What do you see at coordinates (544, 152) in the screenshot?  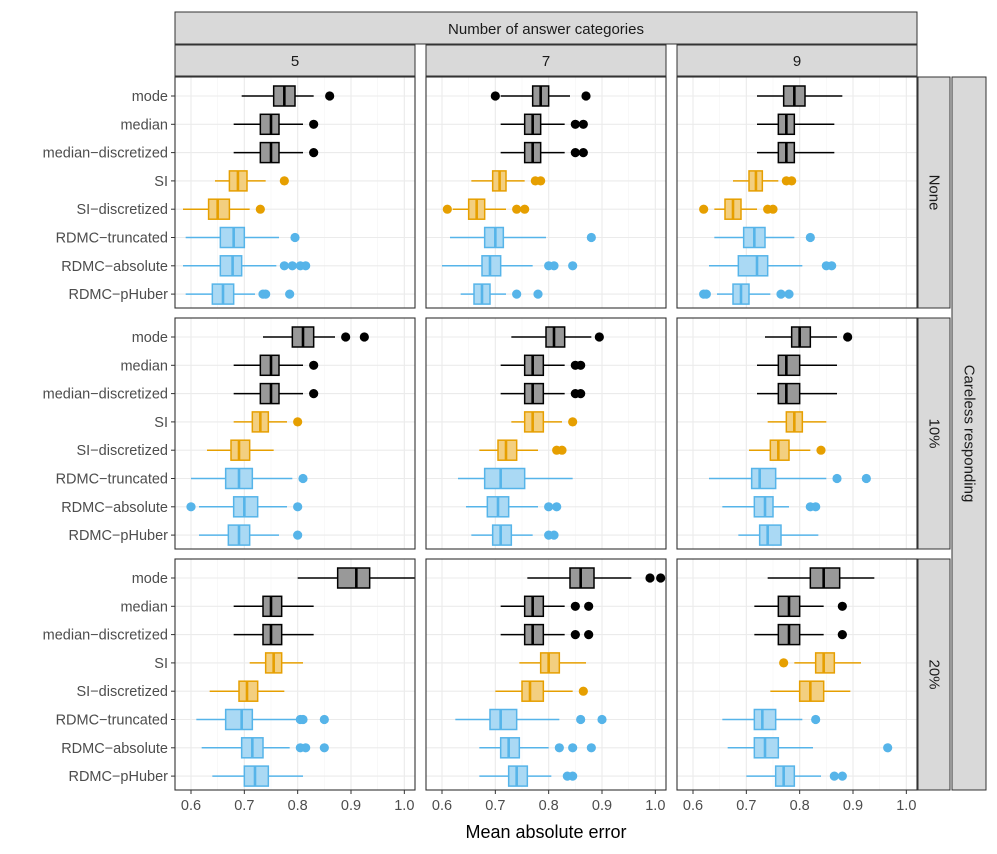 I see `boxplot-None-7-median−discretized` at bounding box center [544, 152].